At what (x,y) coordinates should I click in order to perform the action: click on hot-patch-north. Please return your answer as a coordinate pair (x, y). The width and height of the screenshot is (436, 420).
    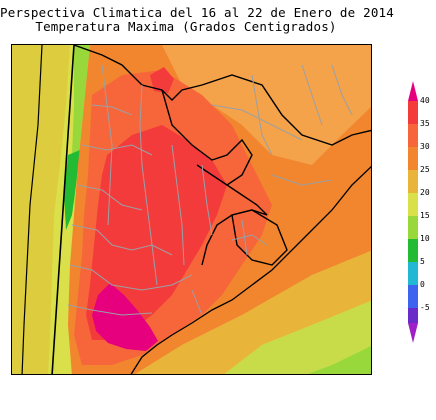
    Looking at the image, I should click on (162, 80).